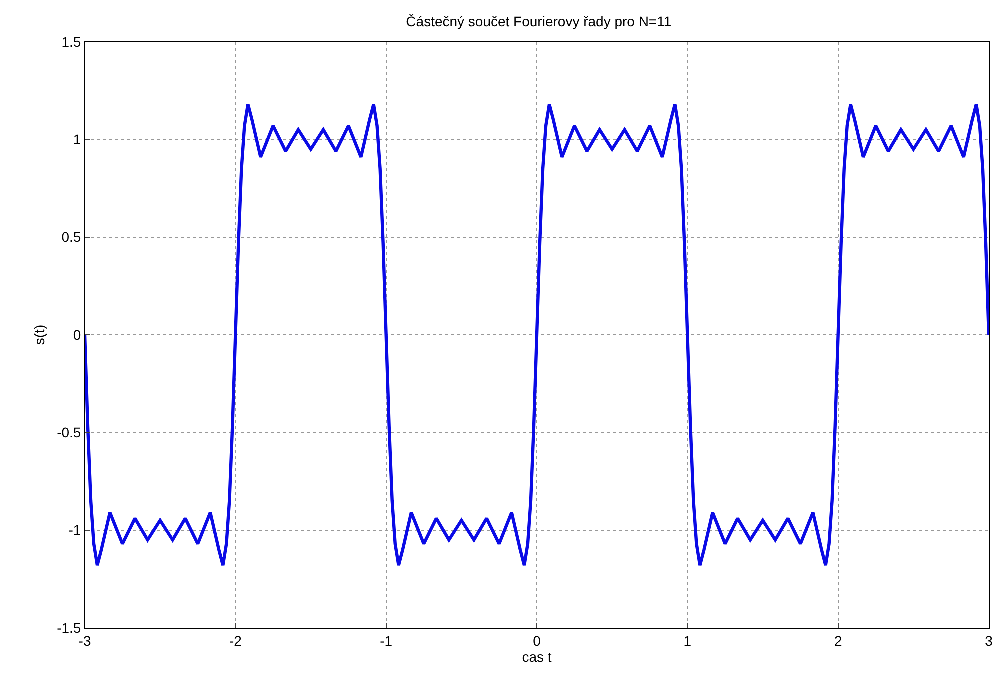 The width and height of the screenshot is (998, 673). What do you see at coordinates (72, 42) in the screenshot?
I see `y-tick-label: 1.5` at bounding box center [72, 42].